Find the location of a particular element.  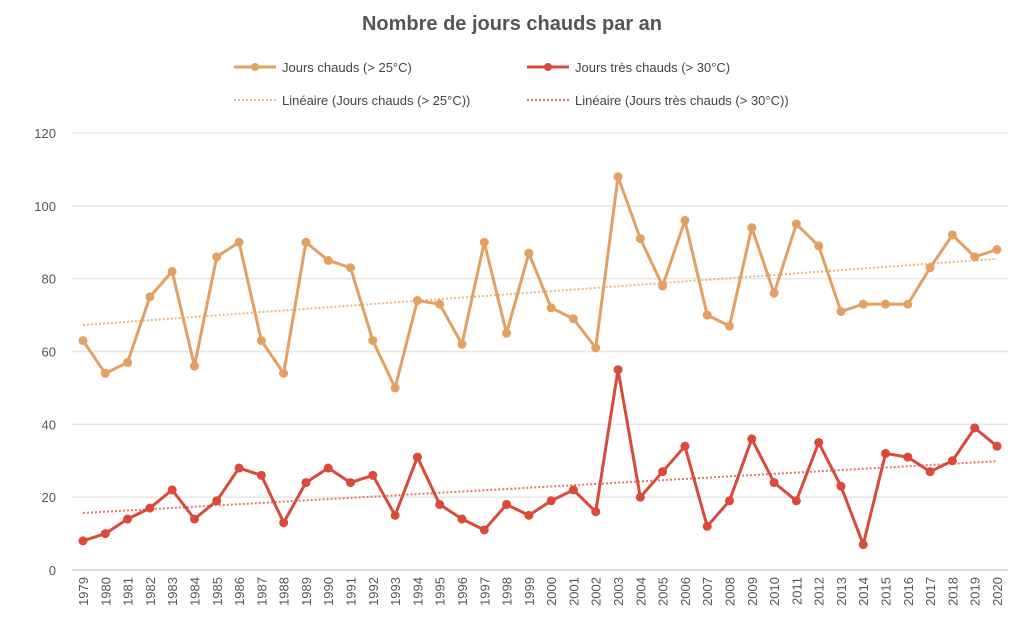

y-tick-label: 40 is located at coordinates (49, 424).